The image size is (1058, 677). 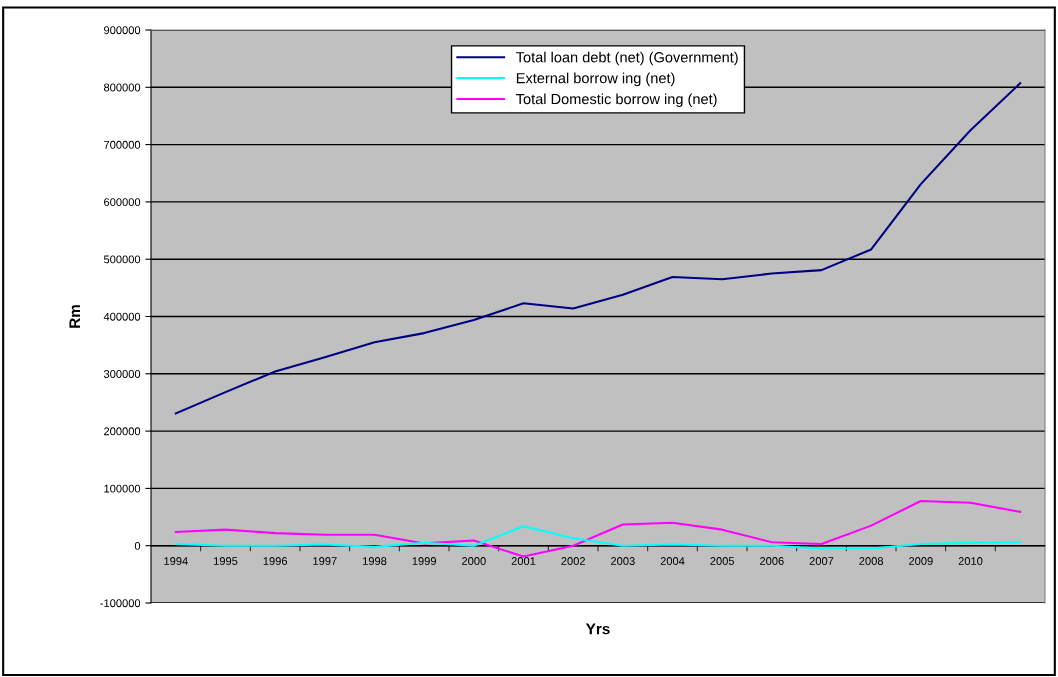 I want to click on y-tick-label: 100000, so click(x=122, y=488).